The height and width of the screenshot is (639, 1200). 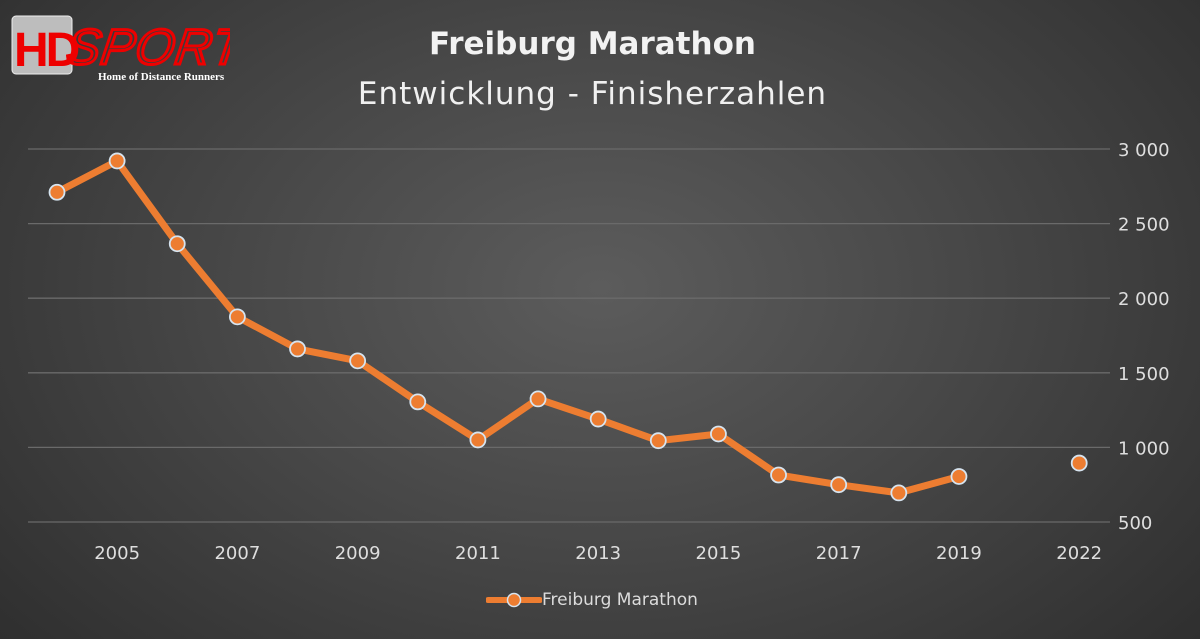 What do you see at coordinates (418, 402) in the screenshot?
I see `data-point-2010` at bounding box center [418, 402].